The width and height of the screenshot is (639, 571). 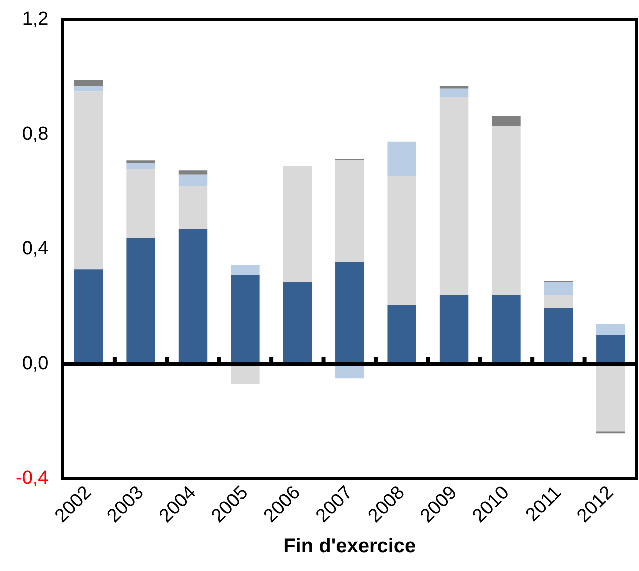 What do you see at coordinates (36, 249) in the screenshot?
I see `y-tick-label: 0,4` at bounding box center [36, 249].